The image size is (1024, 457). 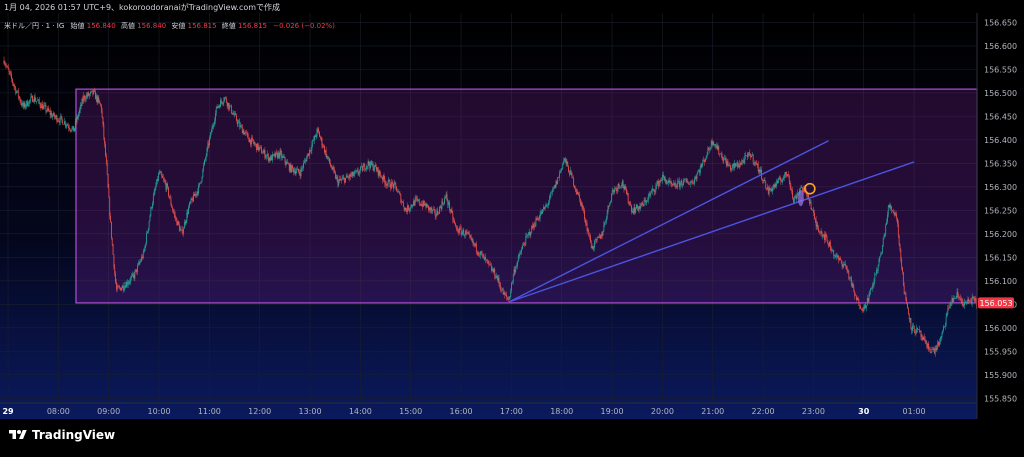 What do you see at coordinates (810, 188) in the screenshot?
I see `circle-marker` at bounding box center [810, 188].